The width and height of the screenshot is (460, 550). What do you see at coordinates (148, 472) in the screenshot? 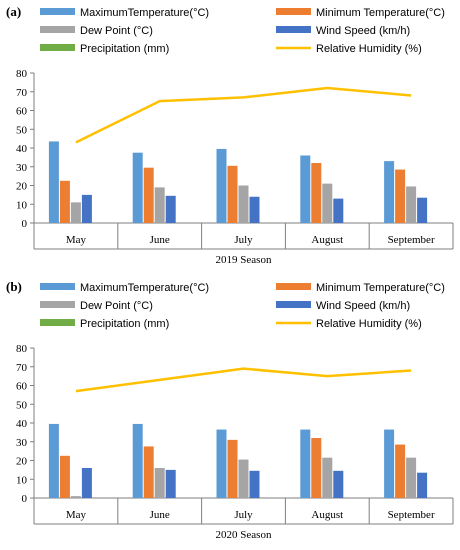
I see `bar-minimum-temperature-c-june` at bounding box center [148, 472].